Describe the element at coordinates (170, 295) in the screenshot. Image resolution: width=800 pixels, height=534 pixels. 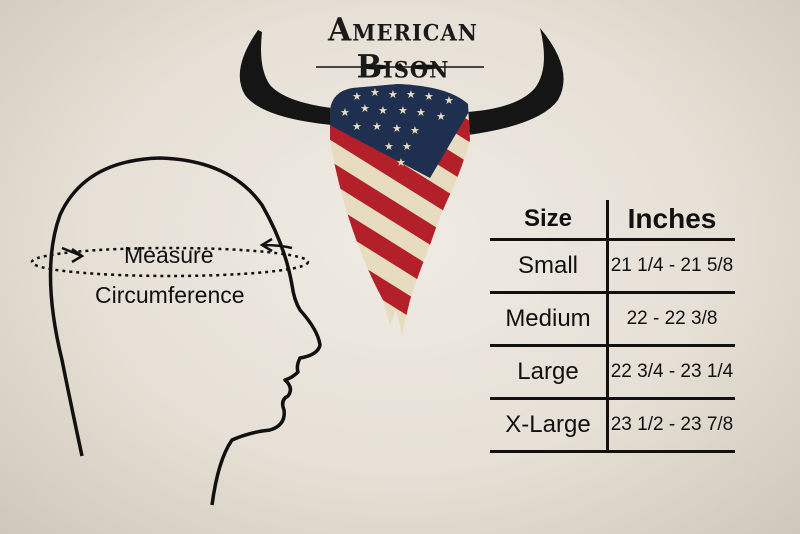
I see `circumference-label: Circumference` at that location.